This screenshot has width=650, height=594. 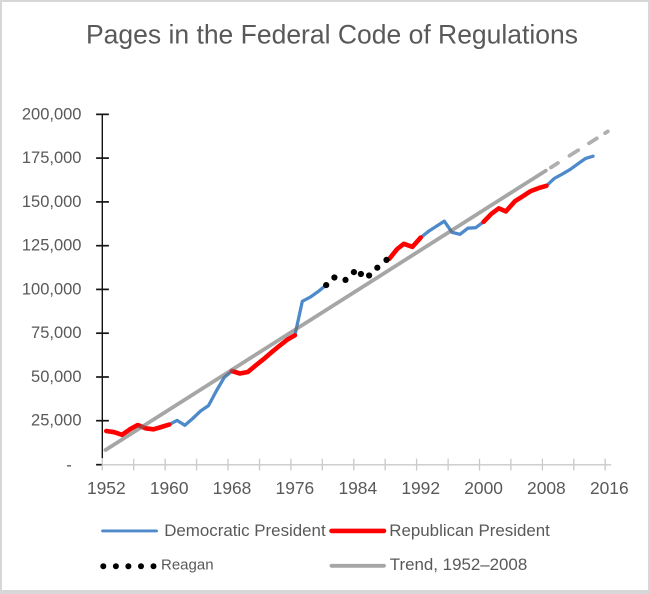 I want to click on svg-text: 2016, so click(x=609, y=488).